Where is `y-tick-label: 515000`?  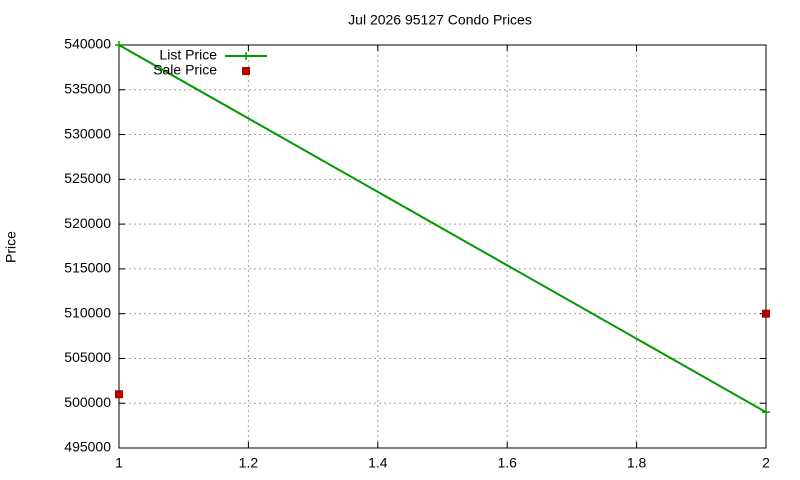
y-tick-label: 515000 is located at coordinates (87, 268).